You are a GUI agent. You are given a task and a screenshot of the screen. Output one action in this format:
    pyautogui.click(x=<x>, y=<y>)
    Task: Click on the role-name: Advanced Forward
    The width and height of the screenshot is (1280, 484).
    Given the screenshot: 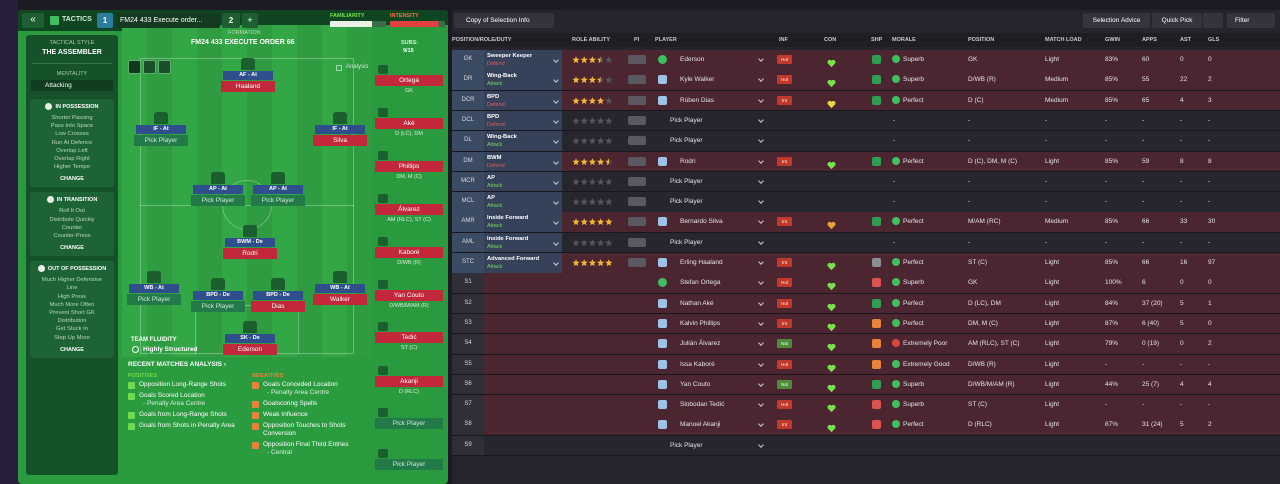 What is the action you would take?
    pyautogui.click(x=513, y=259)
    